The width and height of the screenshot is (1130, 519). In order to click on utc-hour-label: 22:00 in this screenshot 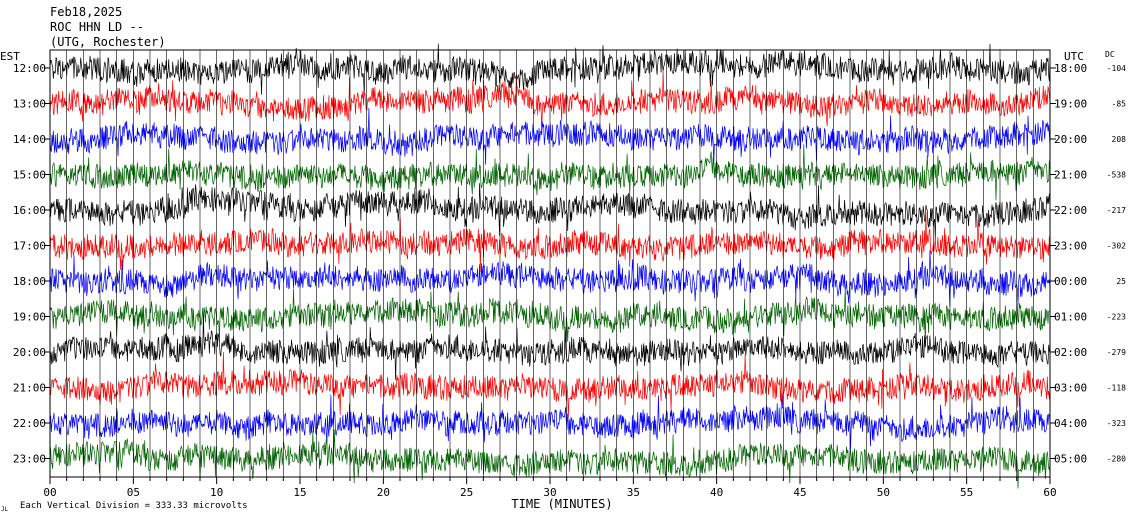, I will do `click(1070, 210)`.